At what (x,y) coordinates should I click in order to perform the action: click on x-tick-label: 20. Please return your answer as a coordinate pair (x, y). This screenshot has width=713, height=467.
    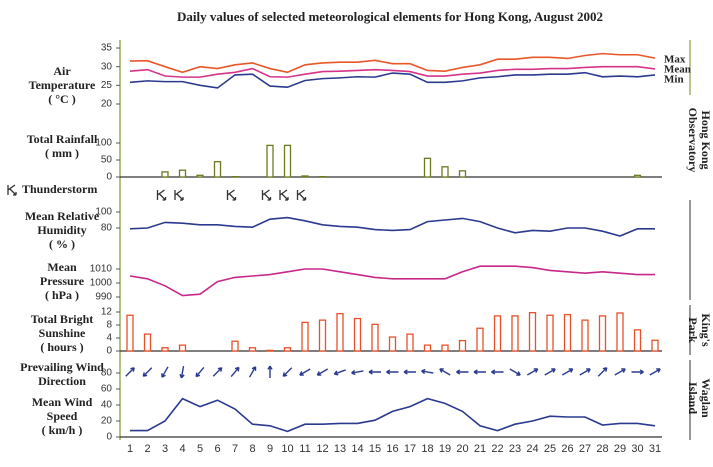
    Looking at the image, I should click on (462, 449).